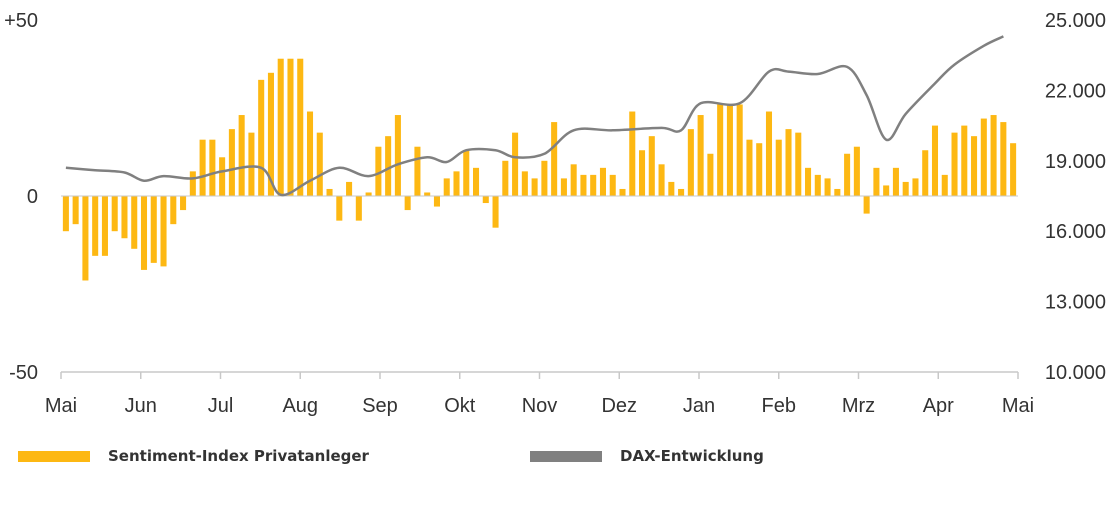 The width and height of the screenshot is (1110, 511). I want to click on x-tick-label: Jul, so click(221, 406).